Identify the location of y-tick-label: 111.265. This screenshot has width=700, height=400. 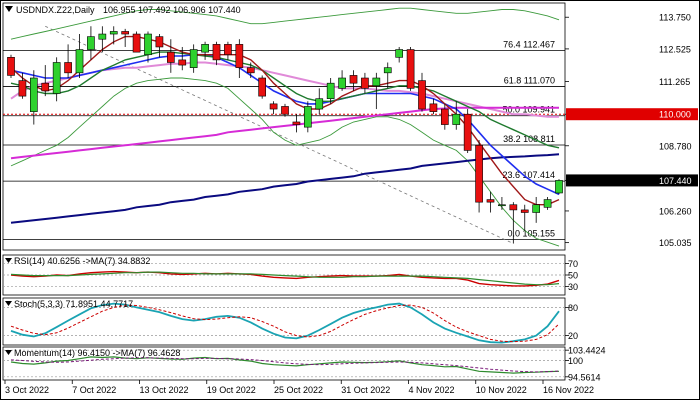
(674, 82).